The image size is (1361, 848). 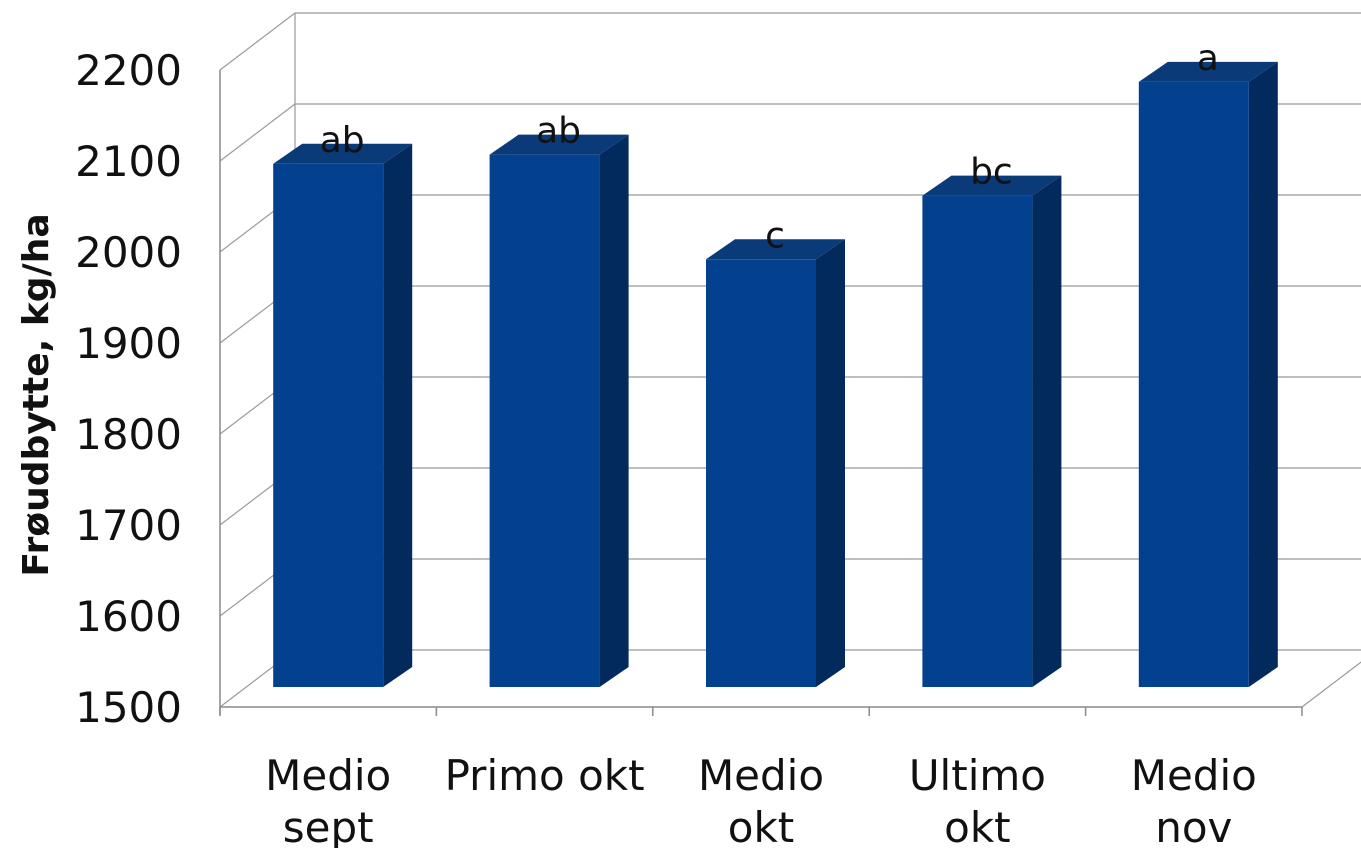 What do you see at coordinates (977, 775) in the screenshot?
I see `x-category-label-line: Ultimo` at bounding box center [977, 775].